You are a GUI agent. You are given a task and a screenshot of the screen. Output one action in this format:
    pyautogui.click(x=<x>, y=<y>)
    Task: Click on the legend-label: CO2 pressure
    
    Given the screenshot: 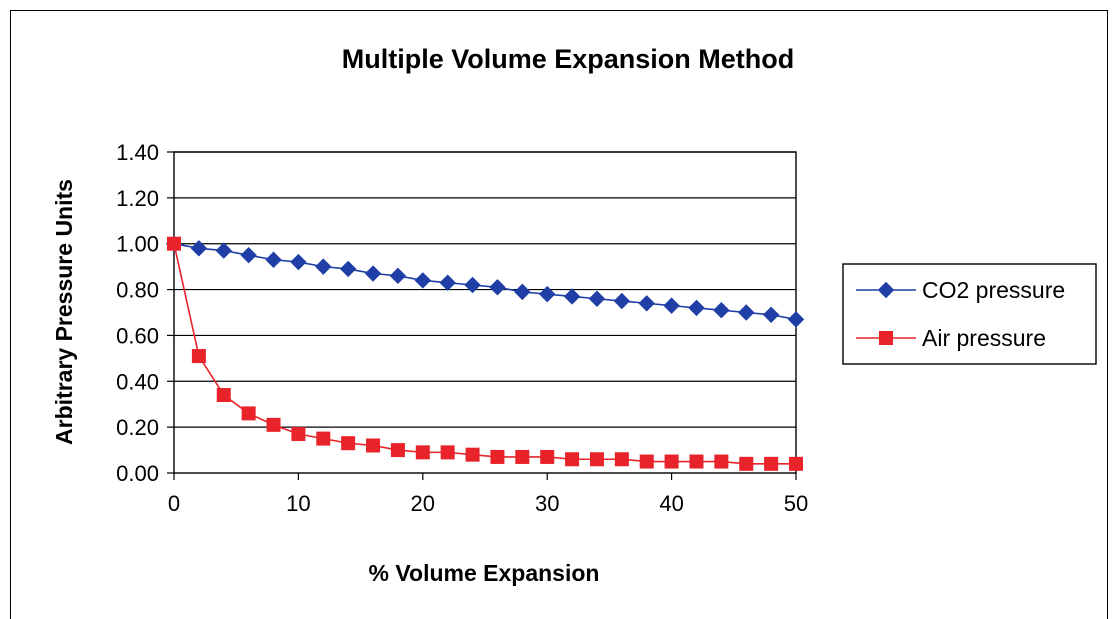 What is the action you would take?
    pyautogui.click(x=993, y=290)
    